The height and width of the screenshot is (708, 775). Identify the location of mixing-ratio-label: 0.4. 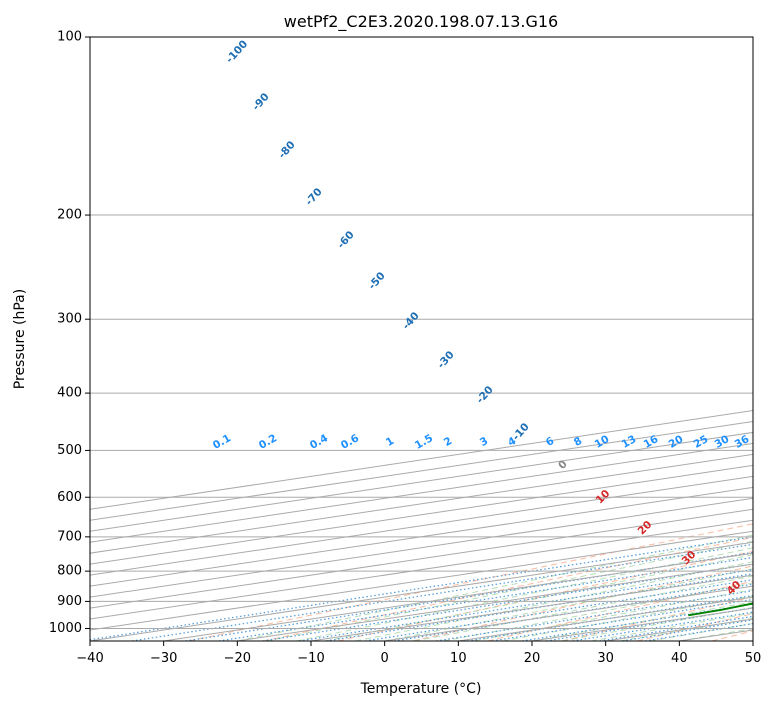
(319, 442).